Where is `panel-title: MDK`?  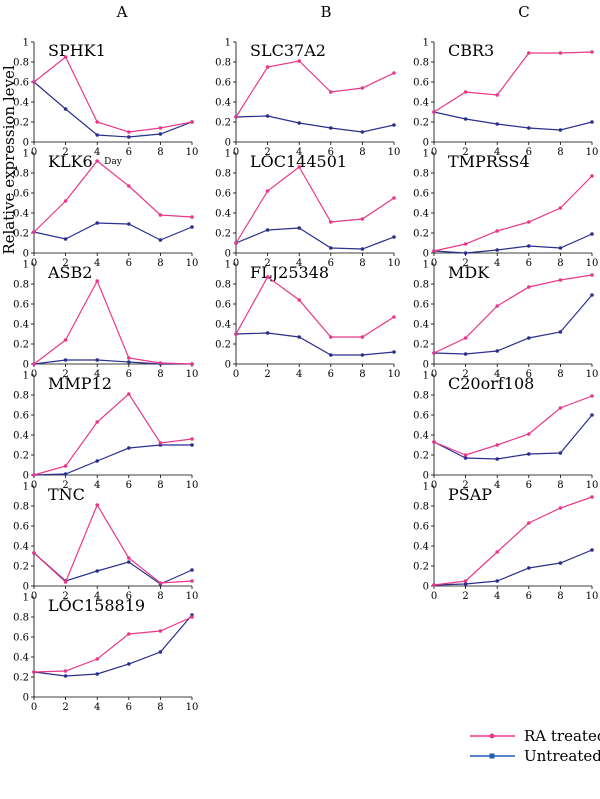
panel-title: MDK is located at coordinates (469, 272).